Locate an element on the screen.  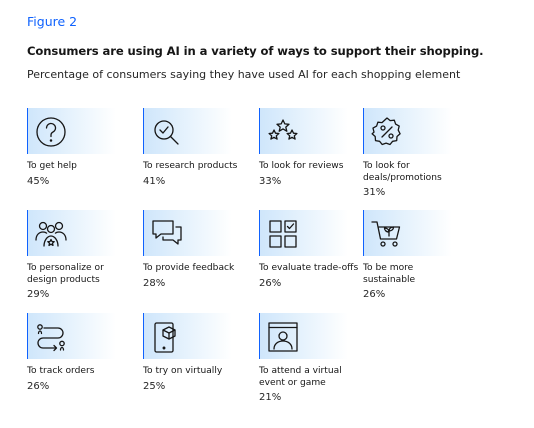
tile-get-help: To get help 45% is located at coordinates (77, 147).